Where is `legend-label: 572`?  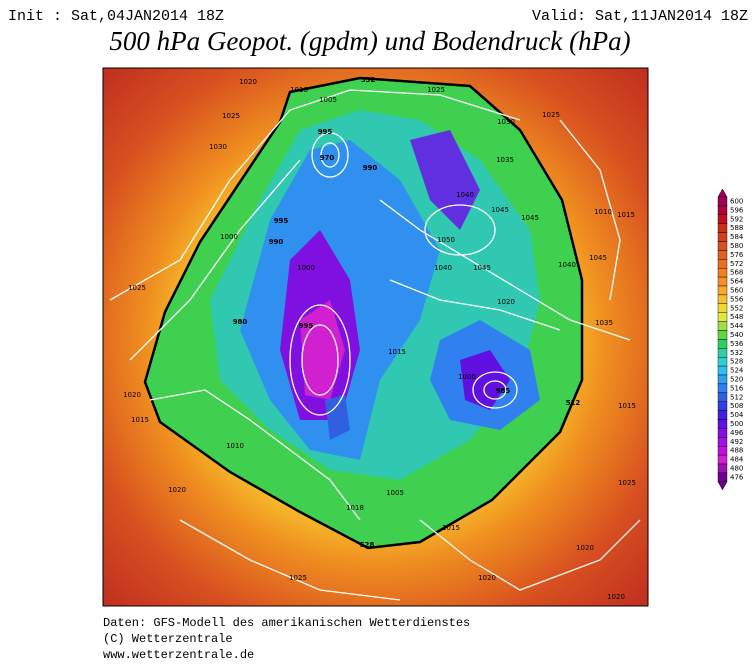 legend-label: 572 is located at coordinates (736, 264).